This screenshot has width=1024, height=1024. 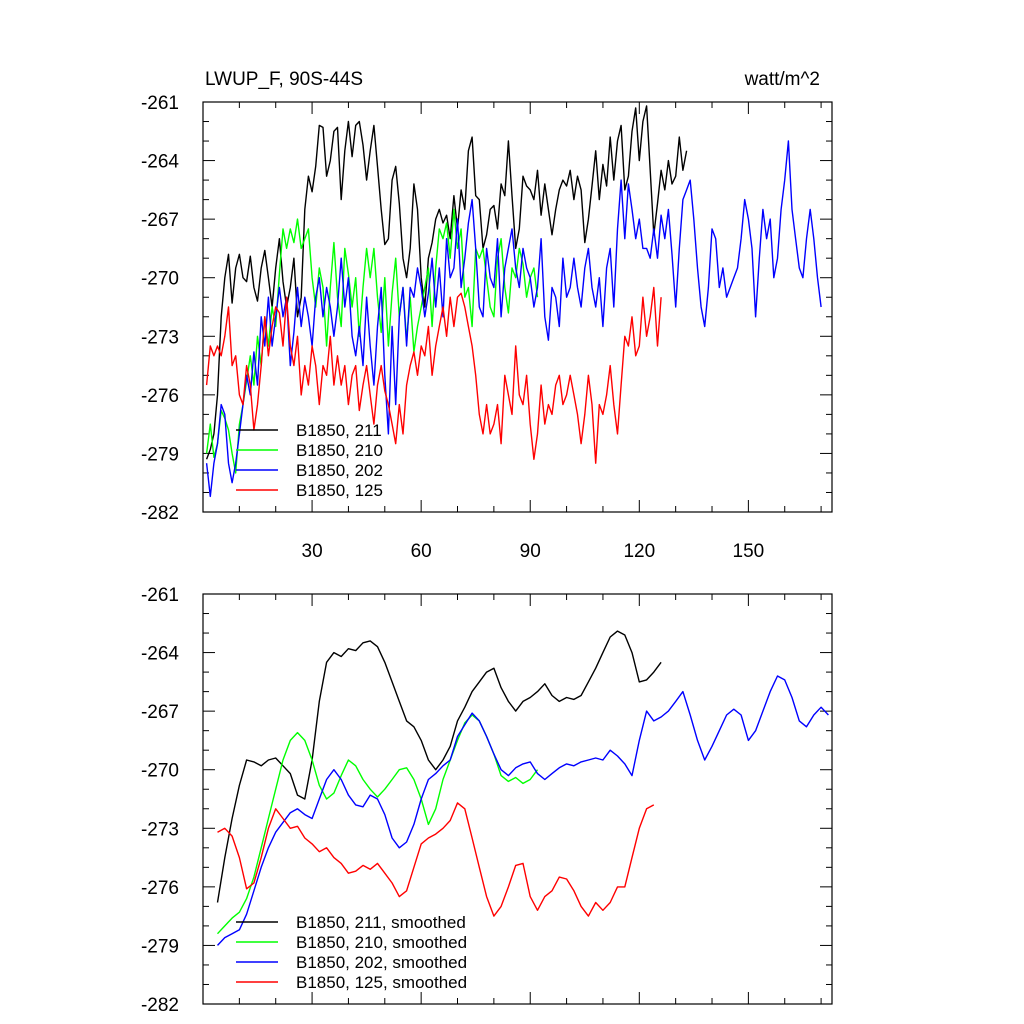 I want to click on chart-title: LWUP_F, 90S-44S, so click(x=284, y=79).